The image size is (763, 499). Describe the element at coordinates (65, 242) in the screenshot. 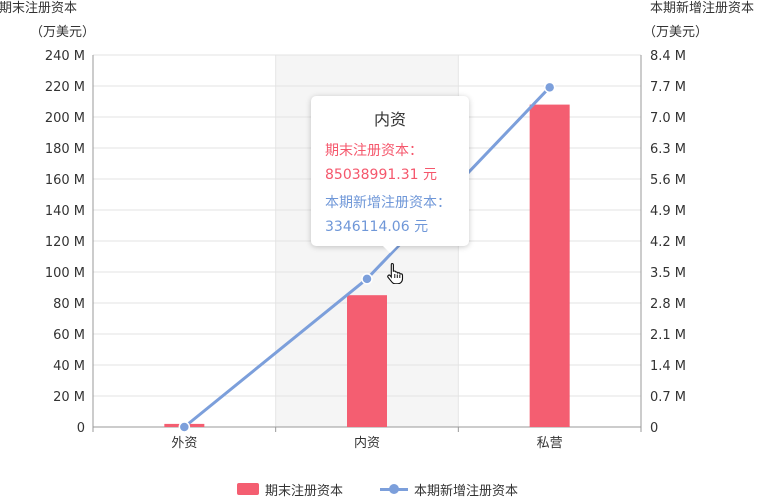

I see `left-tick-label: 120 M` at that location.